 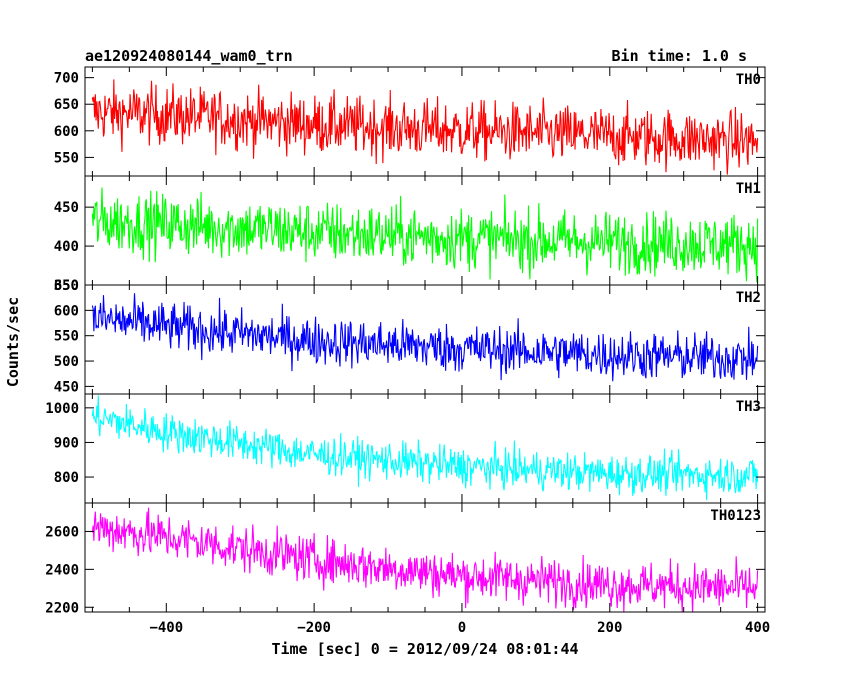 What do you see at coordinates (62, 409) in the screenshot?
I see `y-tick-label: 1000` at bounding box center [62, 409].